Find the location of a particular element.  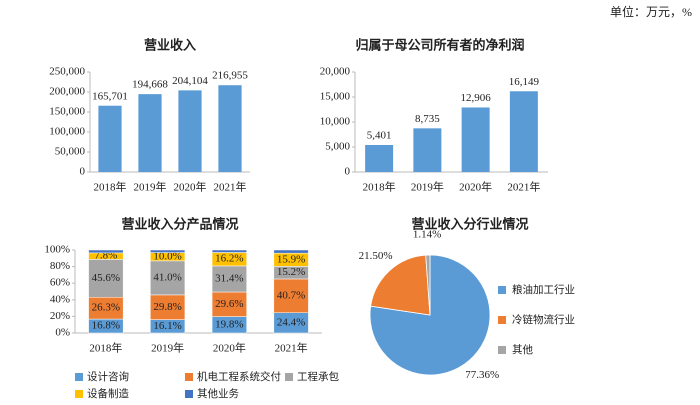

data-label: 21.50% is located at coordinates (376, 256).